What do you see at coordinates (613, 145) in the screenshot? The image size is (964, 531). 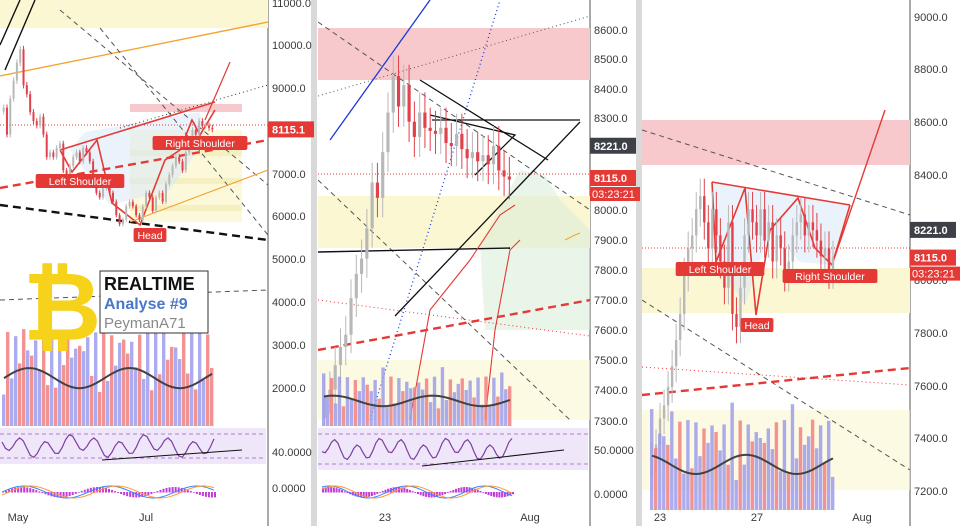 I see `current-price-tag-bg` at bounding box center [613, 145].